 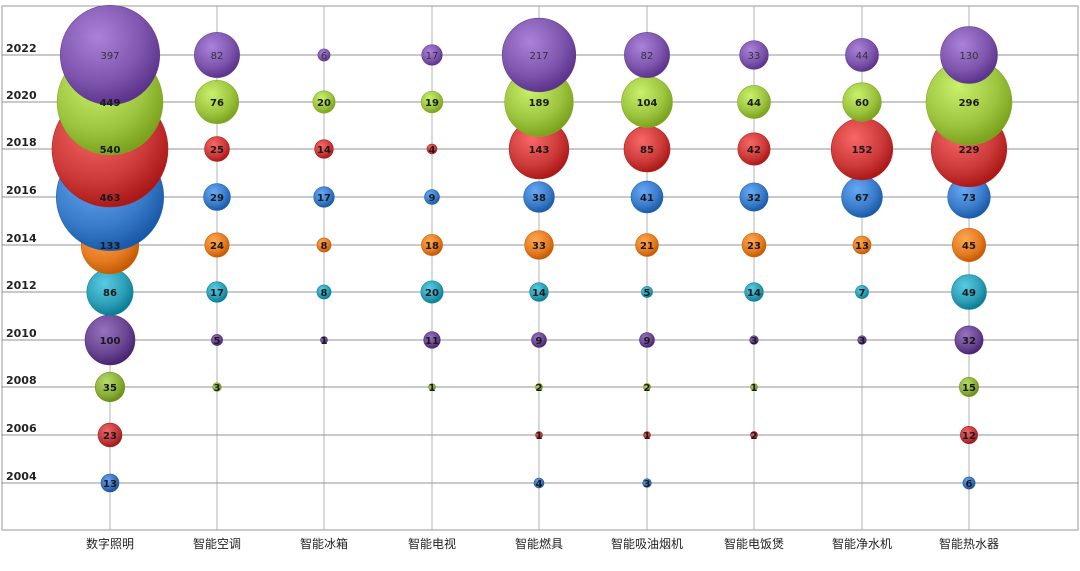 I want to click on data-label-2020-智能电视: 19, so click(x=432, y=103).